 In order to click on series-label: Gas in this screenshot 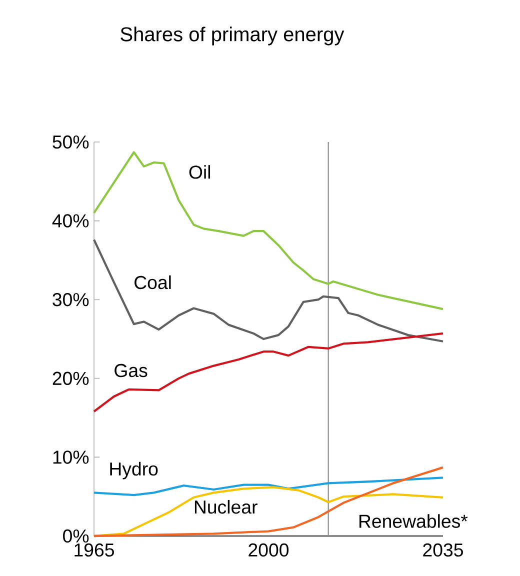, I will do `click(131, 371)`.